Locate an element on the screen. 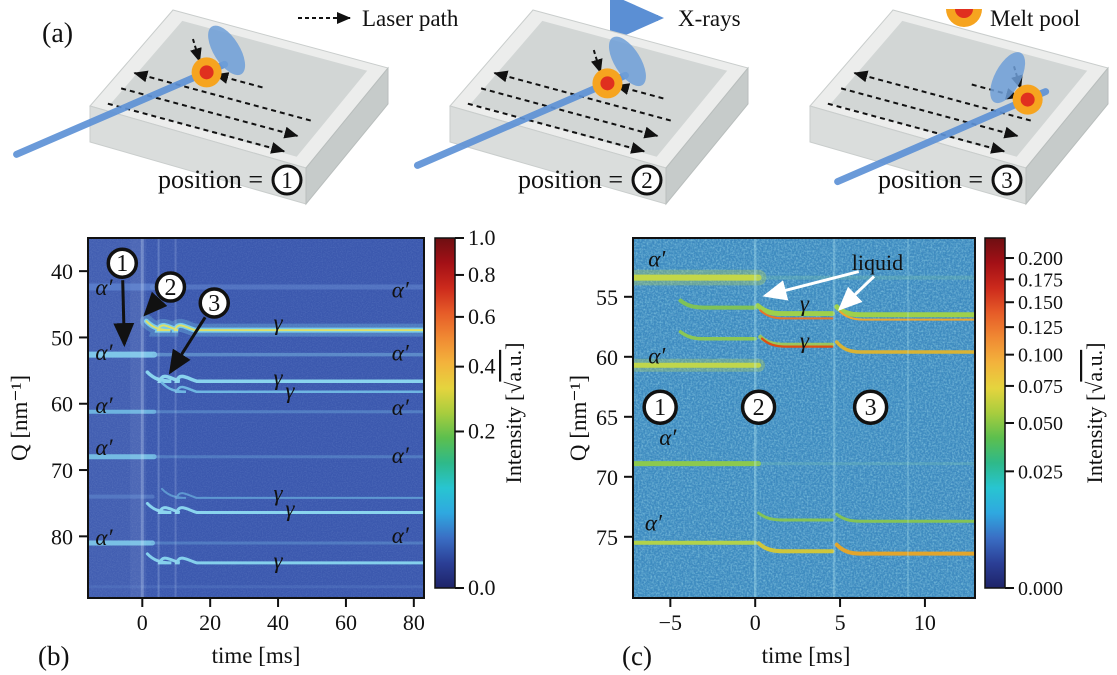  panel-c-xlabel: time [ms] is located at coordinates (806, 655).